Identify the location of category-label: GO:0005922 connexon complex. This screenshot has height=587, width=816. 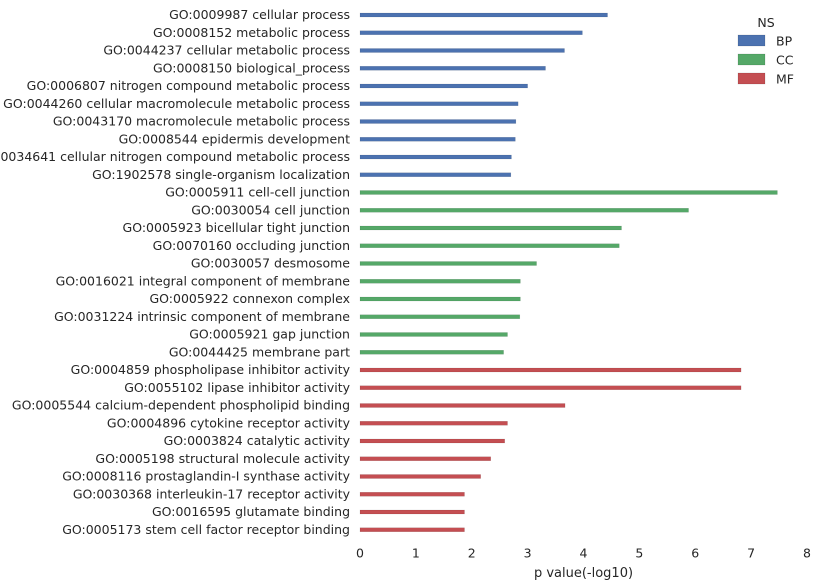
(249, 298).